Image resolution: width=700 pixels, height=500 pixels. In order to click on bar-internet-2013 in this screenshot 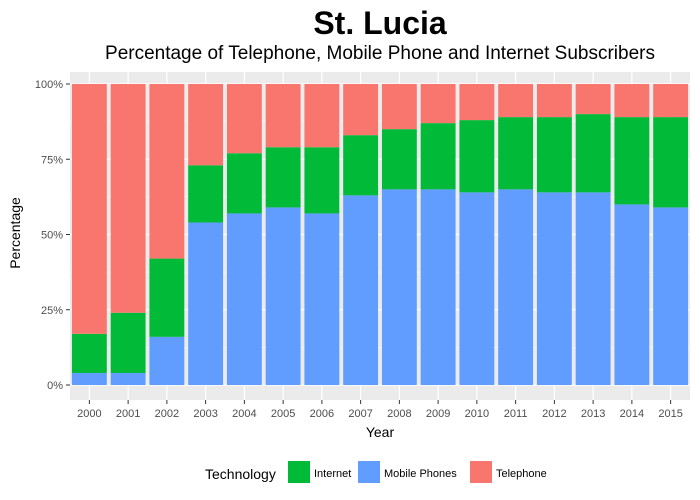, I will do `click(593, 153)`.